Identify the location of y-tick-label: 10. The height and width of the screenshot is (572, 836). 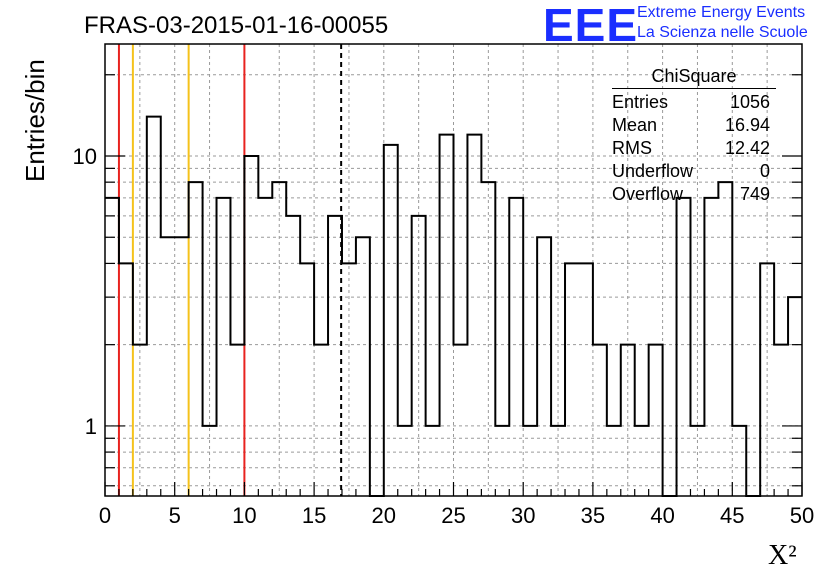
(85, 156).